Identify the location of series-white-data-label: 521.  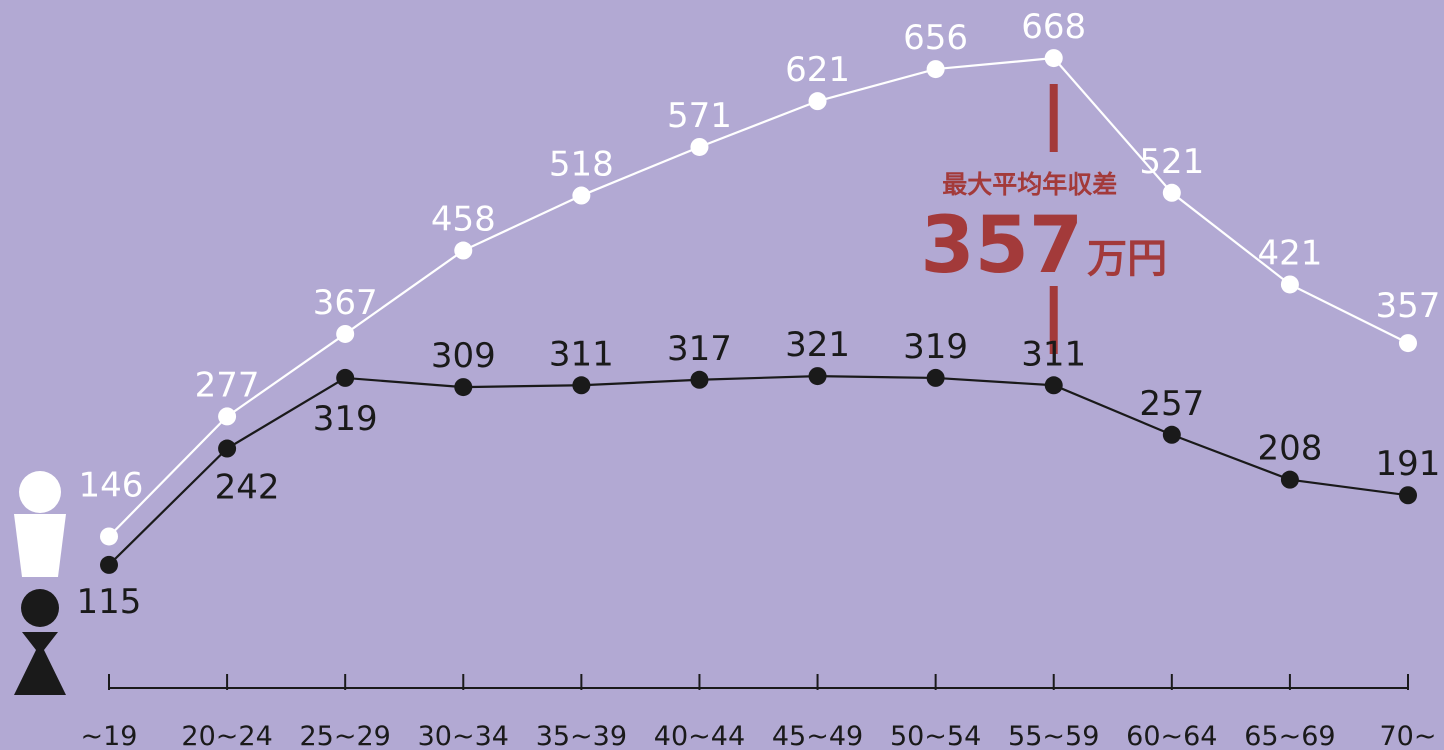
(1171, 162).